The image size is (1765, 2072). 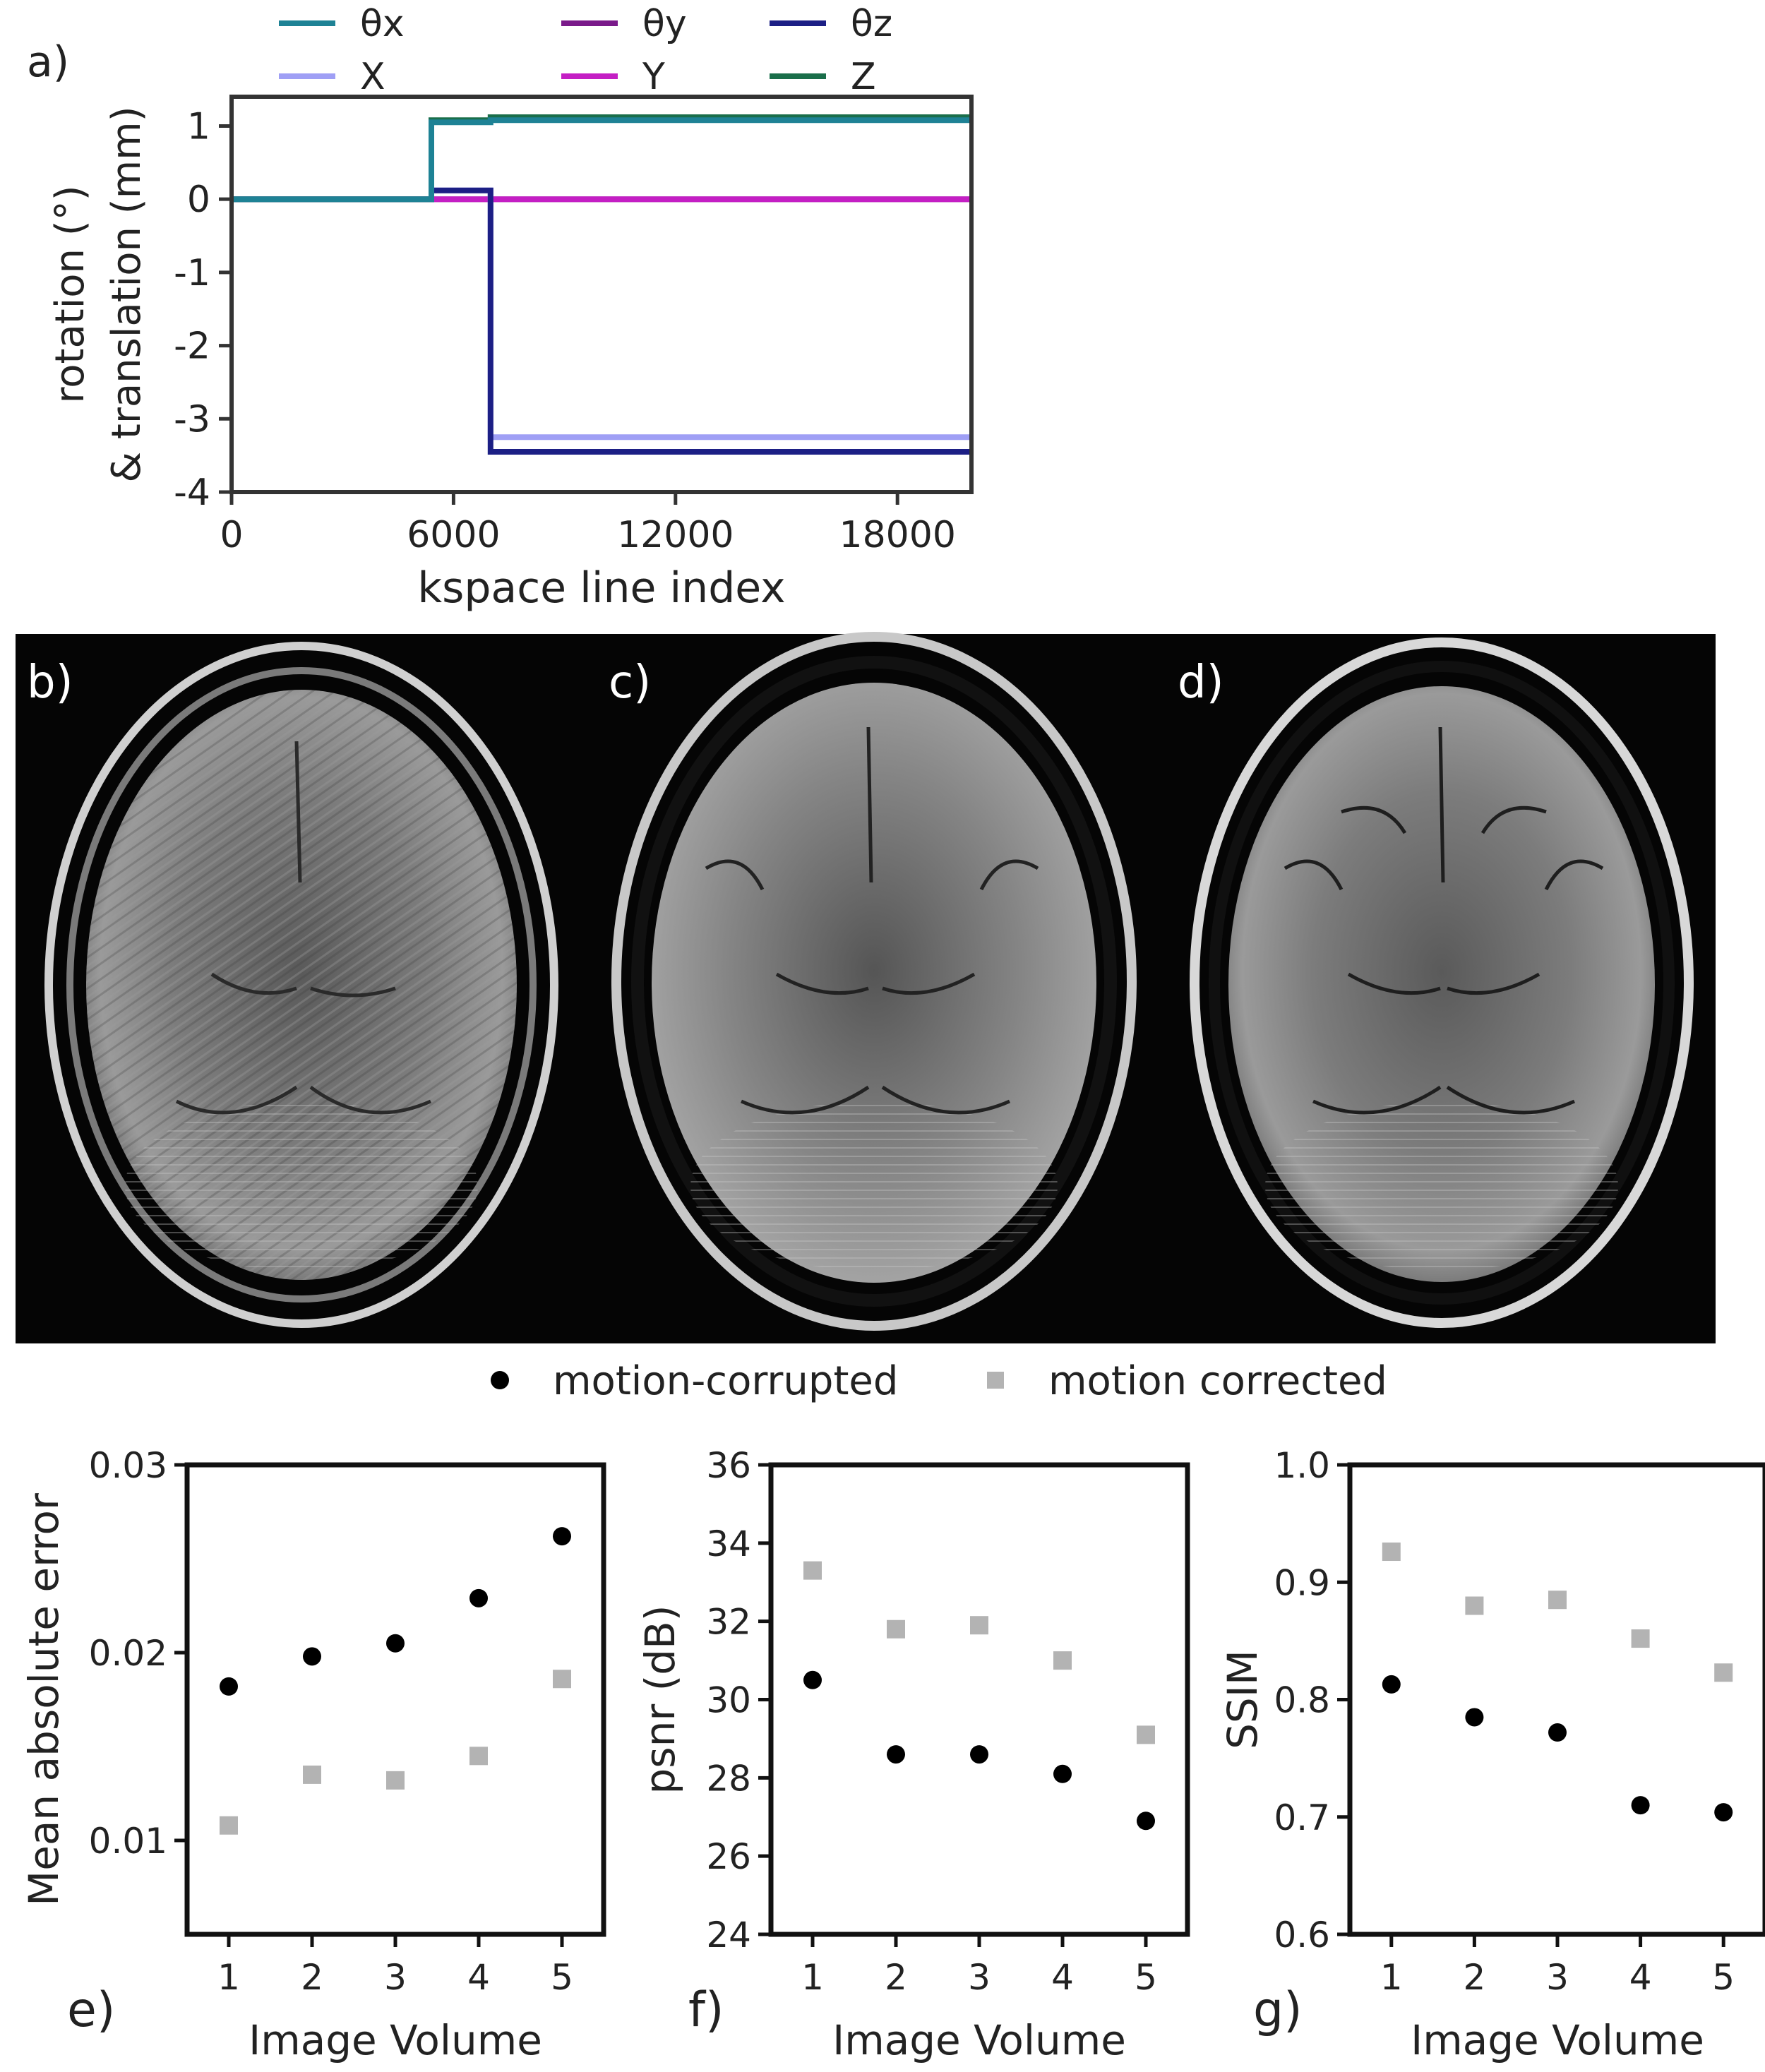 What do you see at coordinates (601, 314) in the screenshot?
I see `series-line-X` at bounding box center [601, 314].